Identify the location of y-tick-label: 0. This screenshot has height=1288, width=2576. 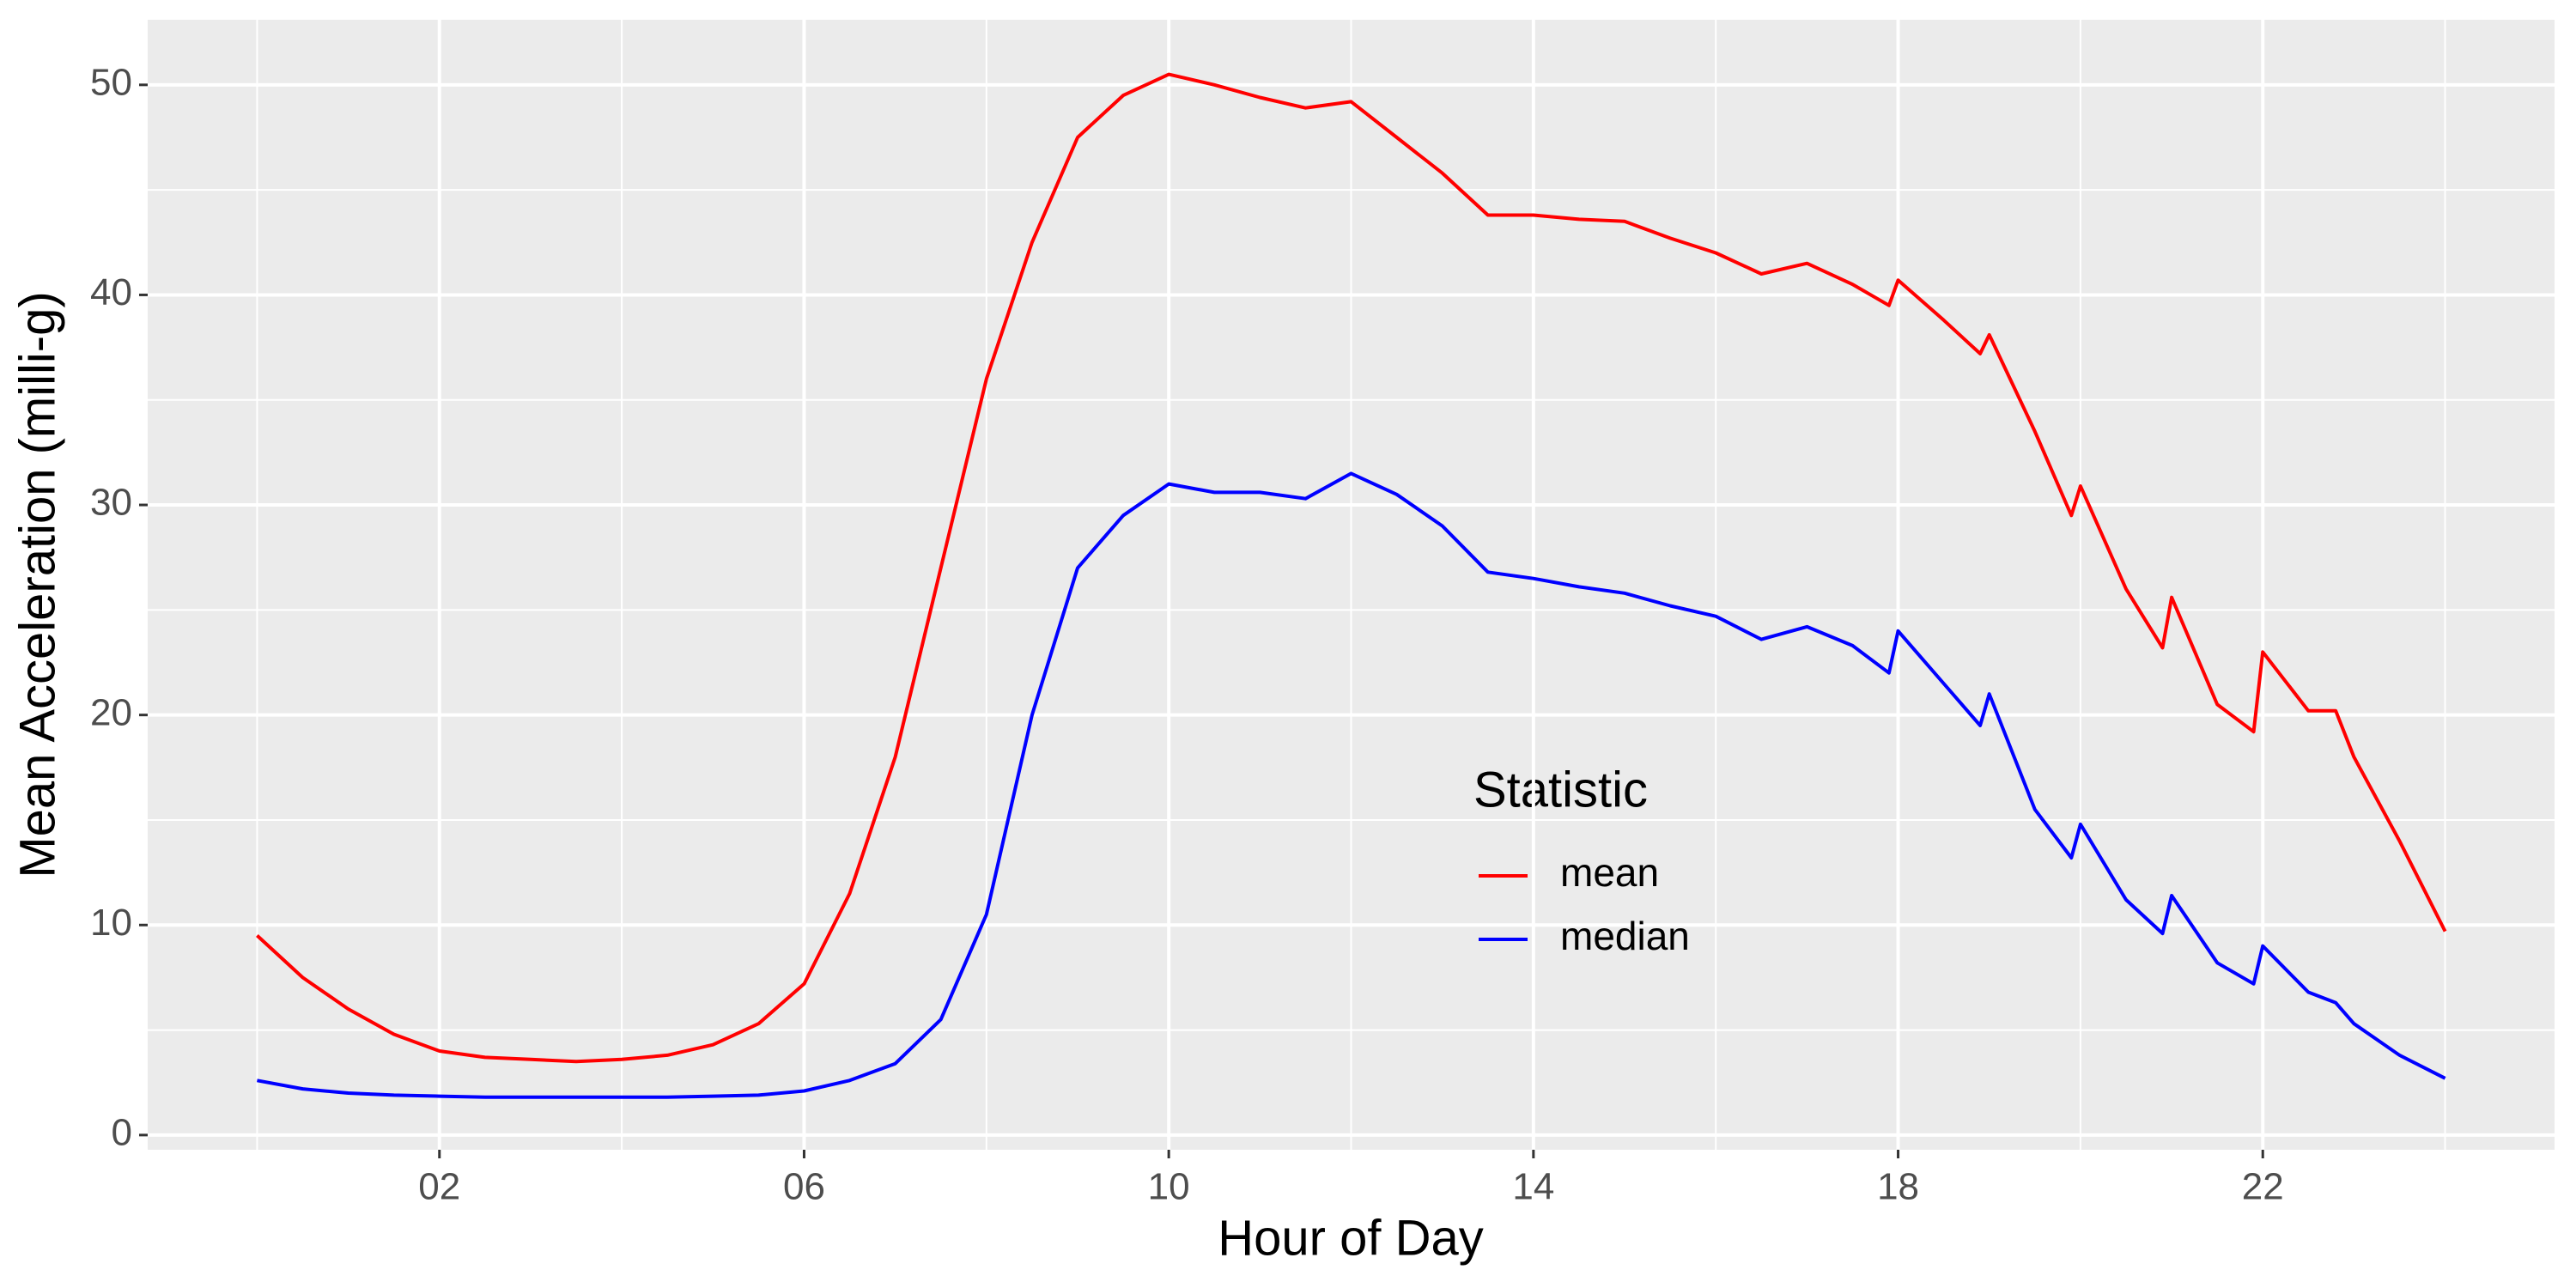
(122, 1133).